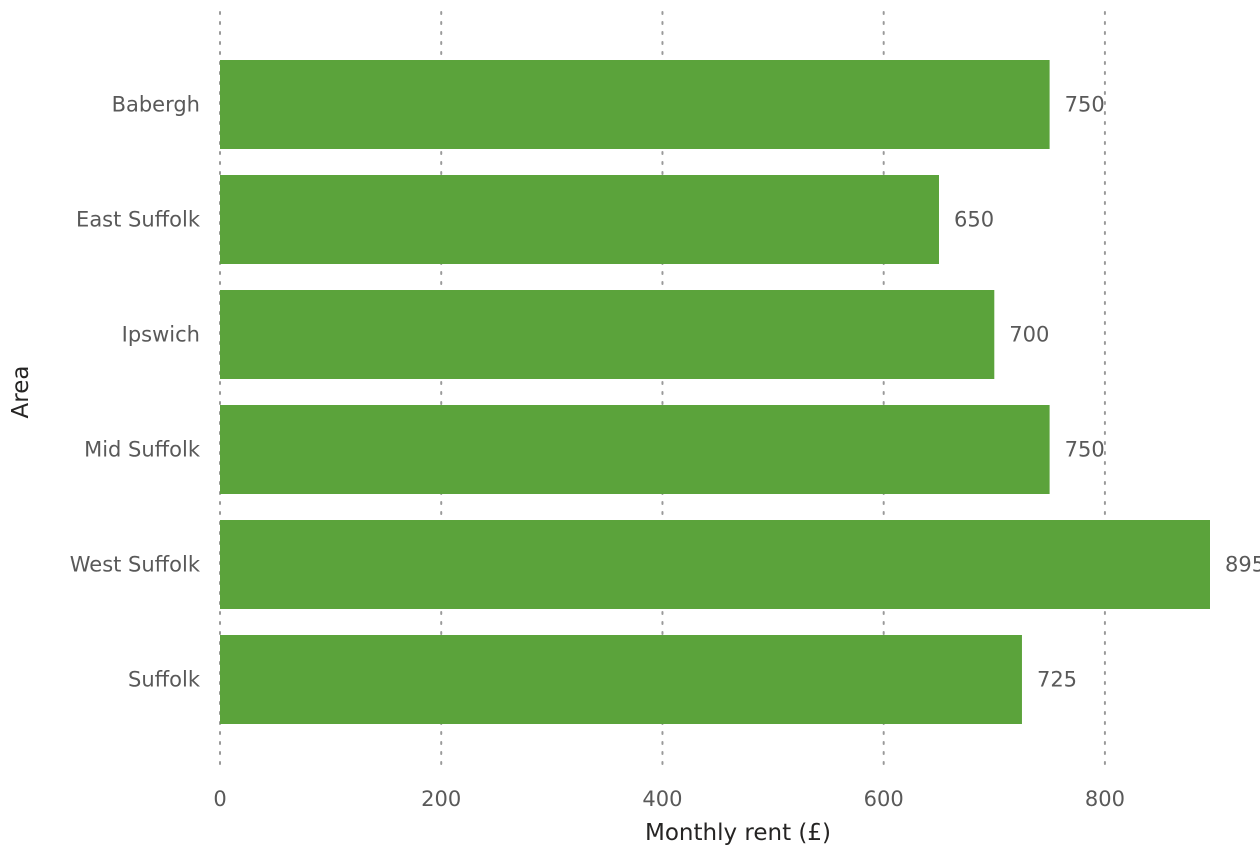  What do you see at coordinates (161, 335) in the screenshot?
I see `category-label: Ipswich` at bounding box center [161, 335].